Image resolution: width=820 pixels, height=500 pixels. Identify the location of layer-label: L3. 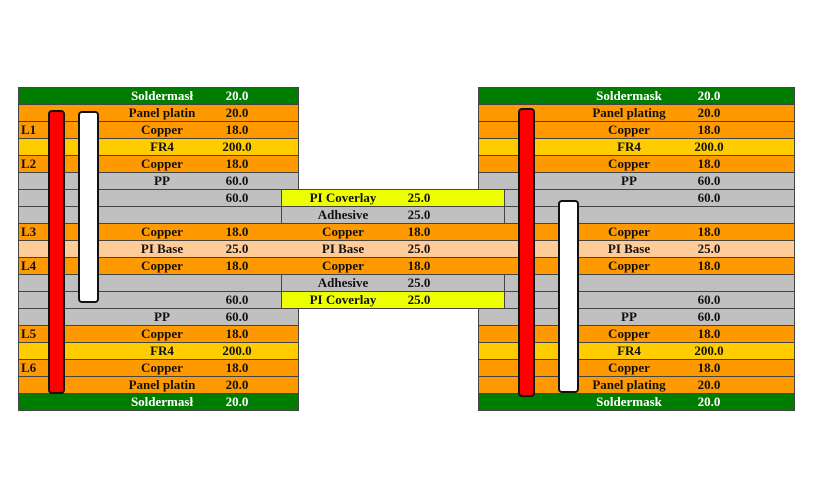
(29, 231).